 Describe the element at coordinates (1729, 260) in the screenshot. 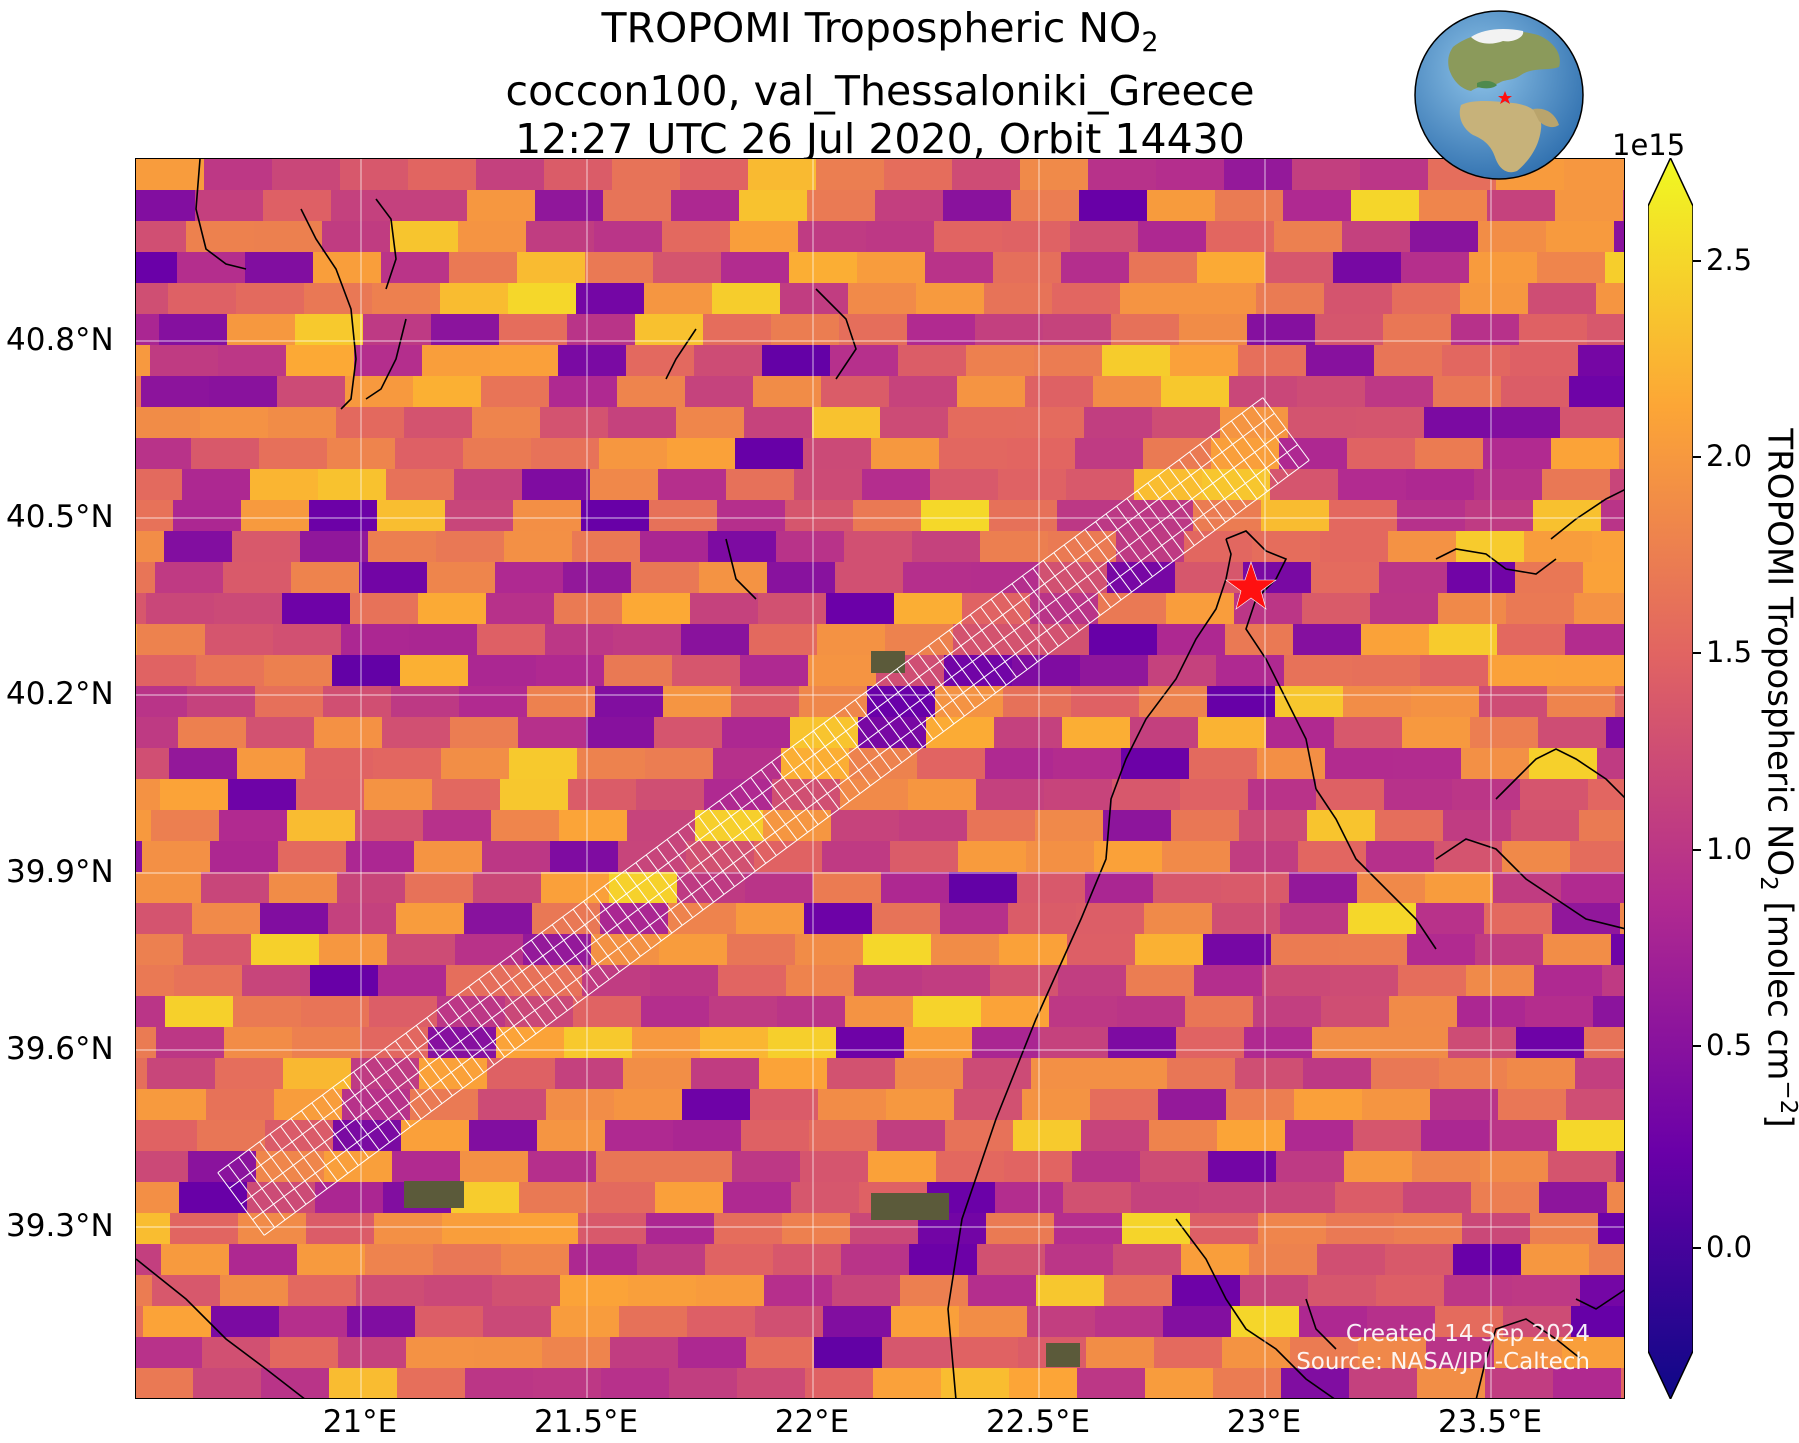

I see `colorbar-tick: 2.5` at that location.